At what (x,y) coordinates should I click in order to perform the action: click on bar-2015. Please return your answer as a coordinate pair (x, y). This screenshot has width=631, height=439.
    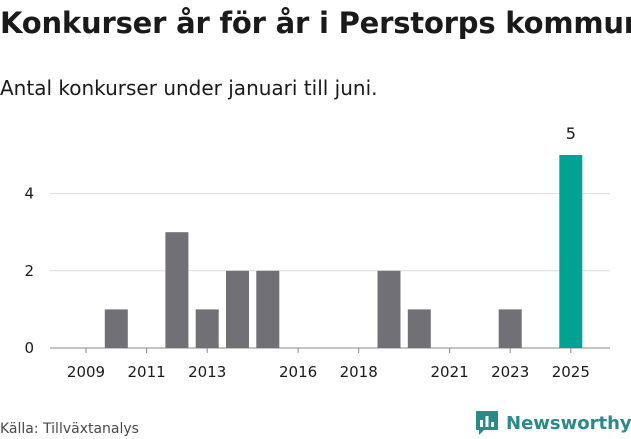
    Looking at the image, I should click on (268, 309).